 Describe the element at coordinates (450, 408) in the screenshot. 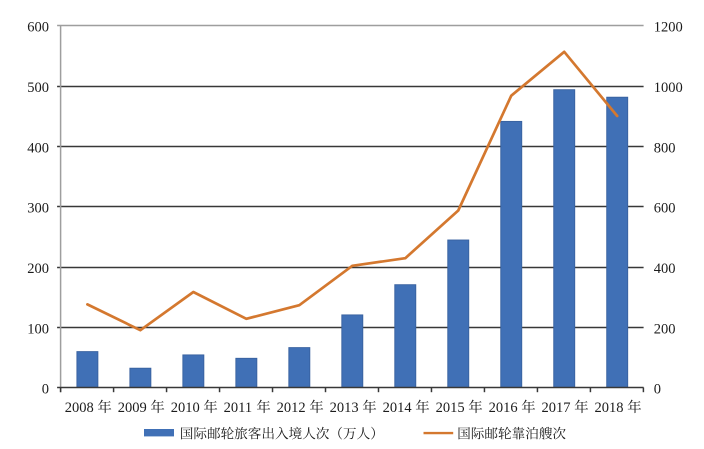

I see `svg-text: 2015` at that location.